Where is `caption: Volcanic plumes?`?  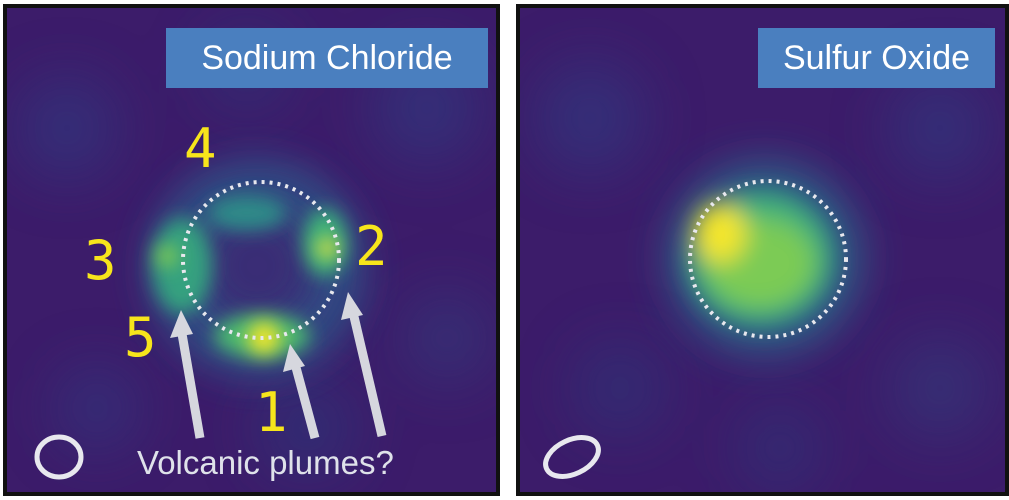
caption: Volcanic plumes? is located at coordinates (265, 462).